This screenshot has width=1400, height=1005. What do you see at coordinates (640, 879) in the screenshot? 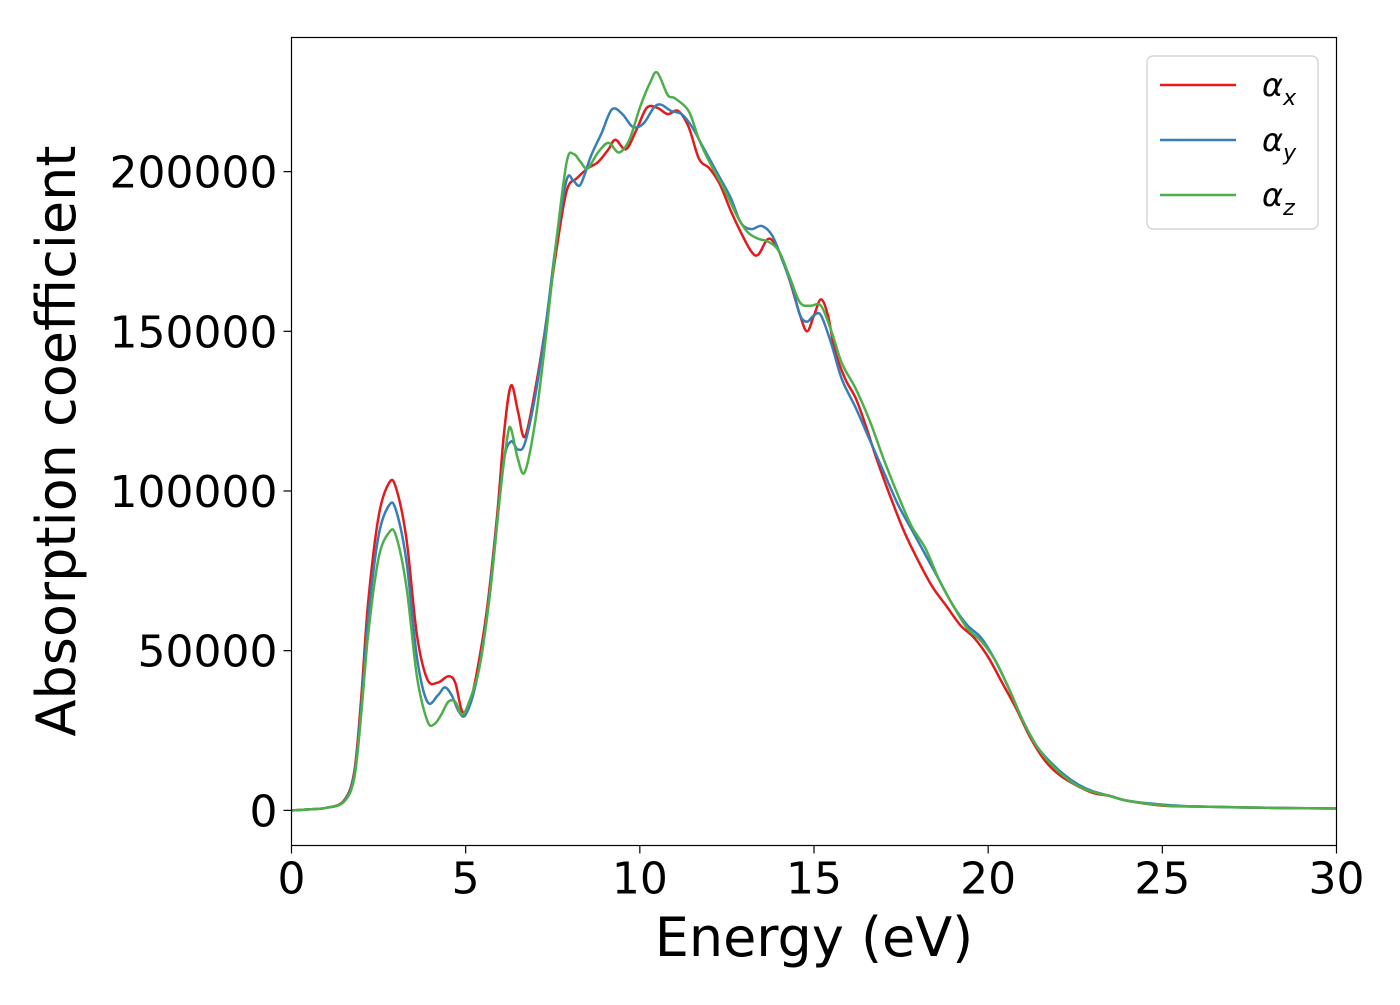
I see `x-tick-label: 10` at bounding box center [640, 879].